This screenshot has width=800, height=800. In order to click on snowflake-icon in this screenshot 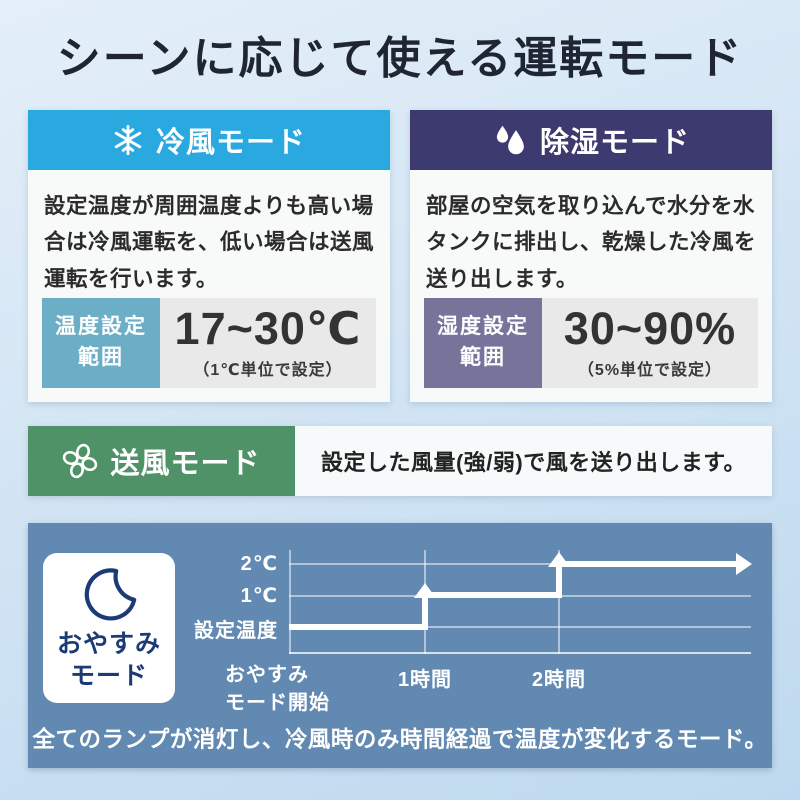, I will do `click(128, 140)`.